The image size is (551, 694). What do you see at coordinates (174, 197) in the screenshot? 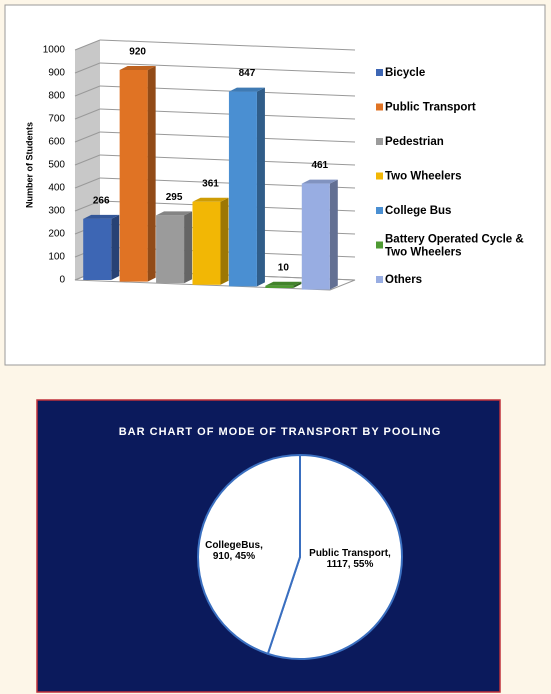
I see `value-label: 295` at bounding box center [174, 197].